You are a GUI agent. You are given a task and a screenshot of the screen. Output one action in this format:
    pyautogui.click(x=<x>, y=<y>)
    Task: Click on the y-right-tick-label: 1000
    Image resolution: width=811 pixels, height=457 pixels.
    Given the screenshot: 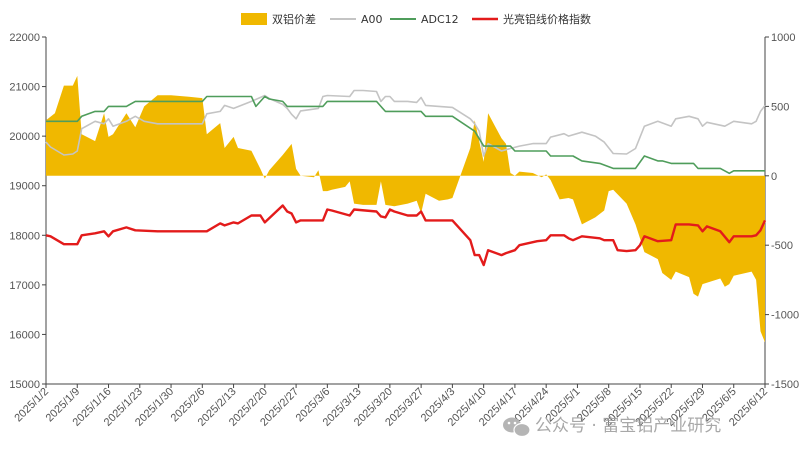 What is the action you would take?
    pyautogui.click(x=783, y=38)
    